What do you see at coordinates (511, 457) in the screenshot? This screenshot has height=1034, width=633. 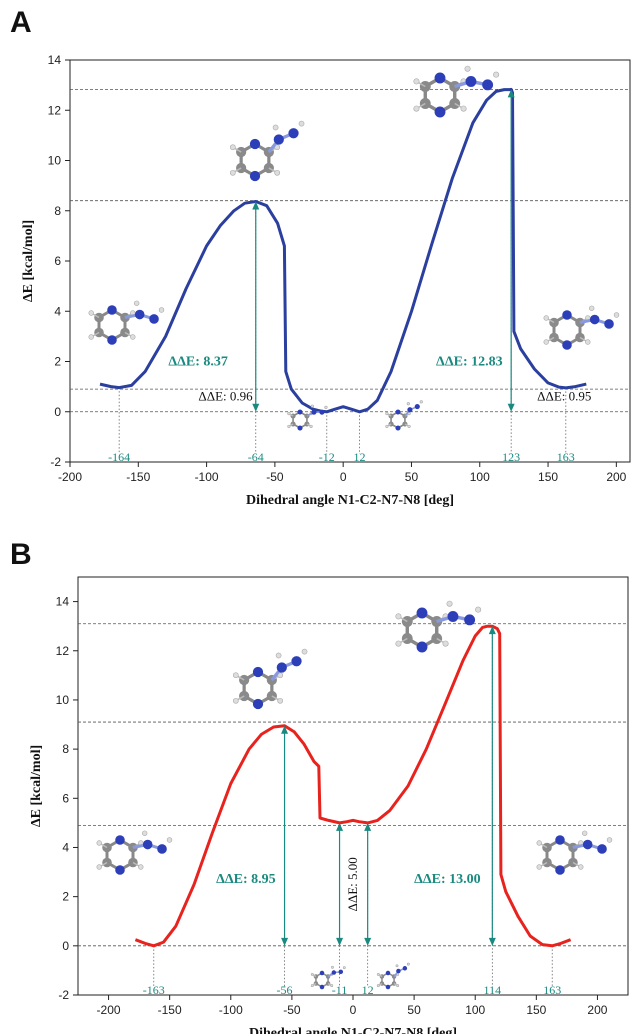 I see `dihedral-marker-label: 123` at bounding box center [511, 457].